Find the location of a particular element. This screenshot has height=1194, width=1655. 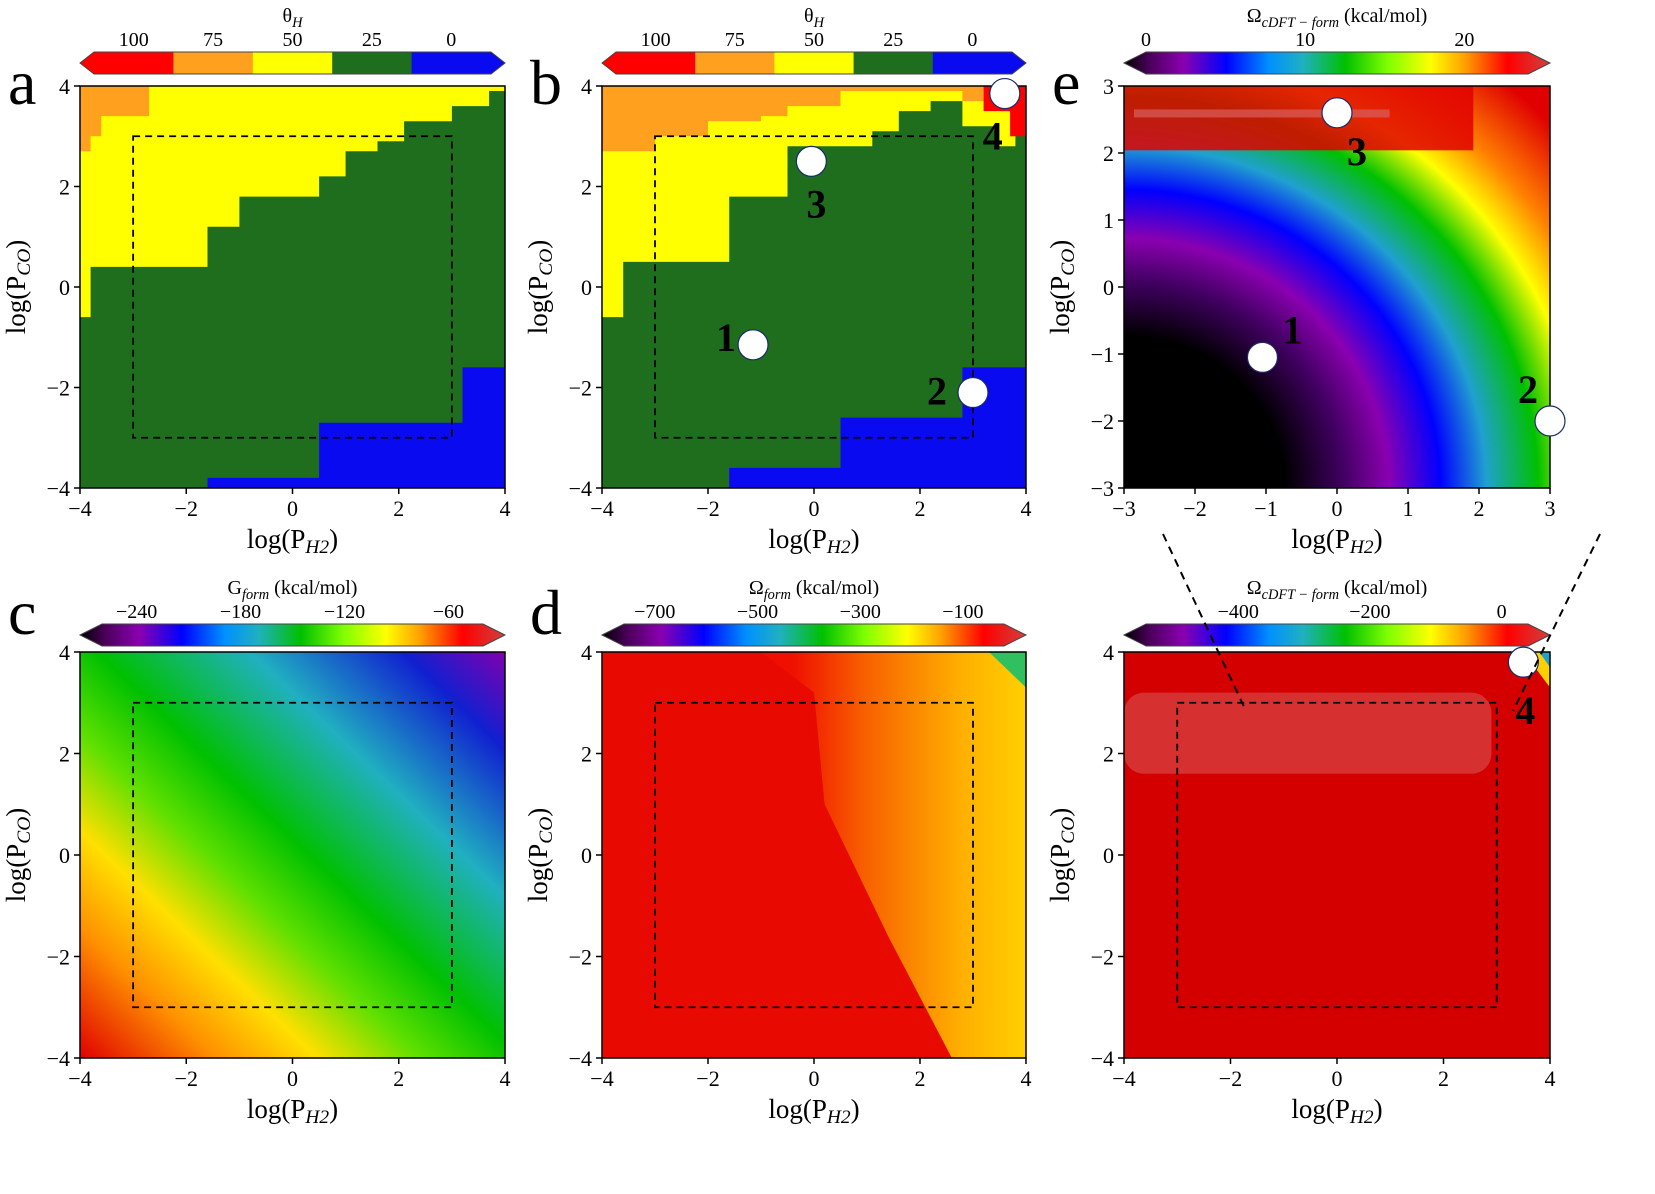

x-tick-label: 1 is located at coordinates (1408, 508).